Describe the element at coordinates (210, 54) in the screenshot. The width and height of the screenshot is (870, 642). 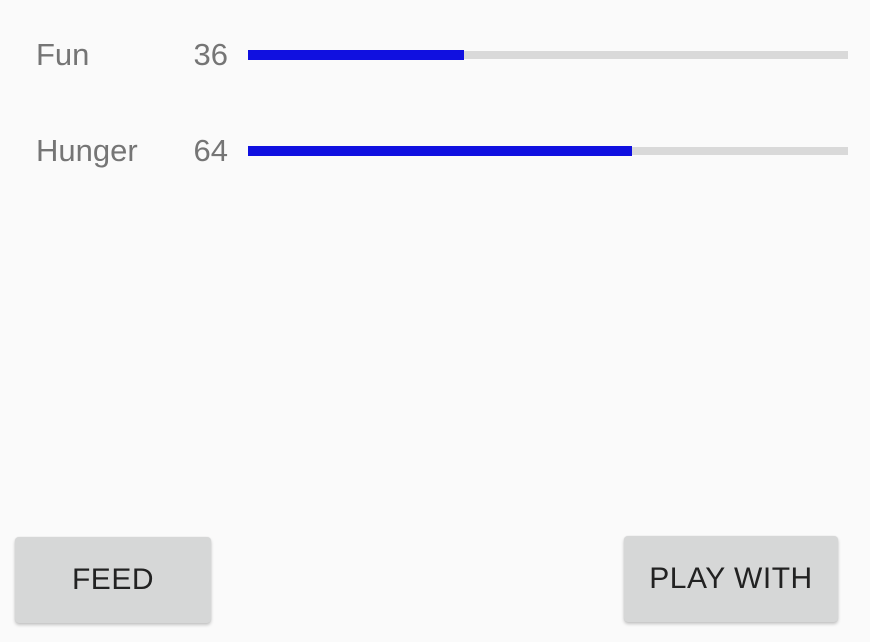
I see `fun-value: 36` at that location.